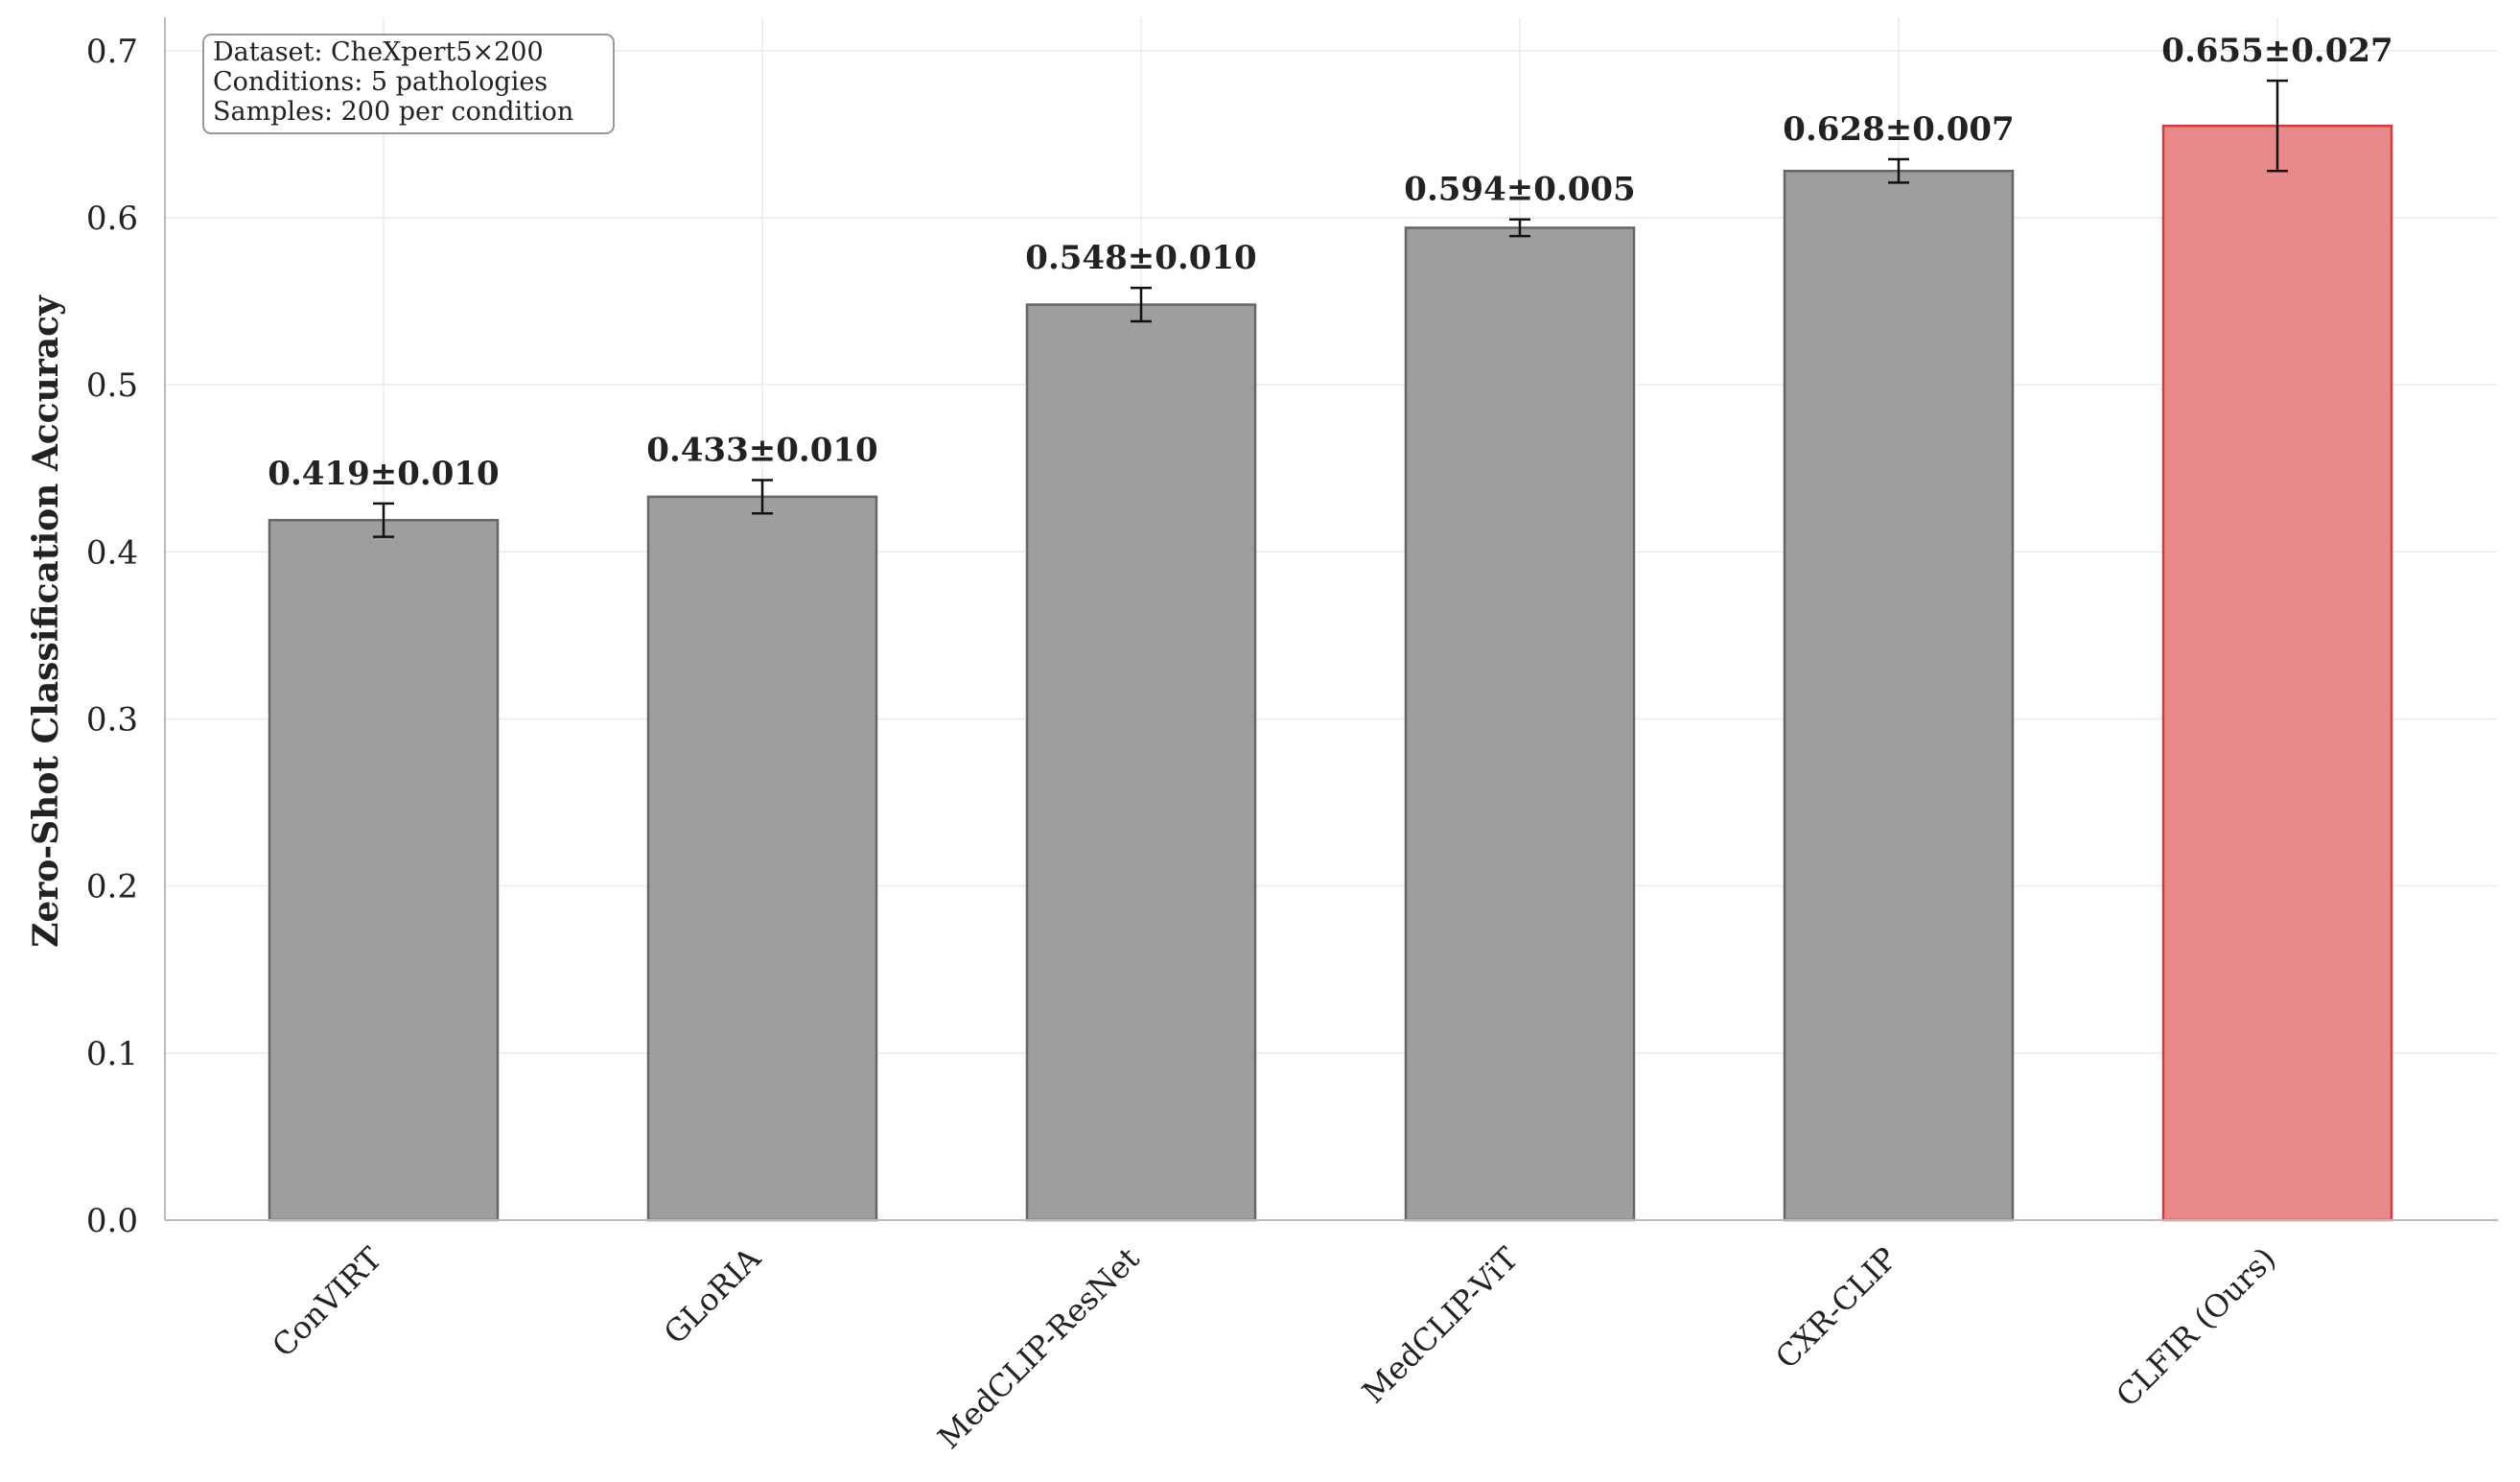 The height and width of the screenshot is (1482, 2520). What do you see at coordinates (1441, 1325) in the screenshot?
I see `x-tick-label: MedCLIP-ViT` at bounding box center [1441, 1325].